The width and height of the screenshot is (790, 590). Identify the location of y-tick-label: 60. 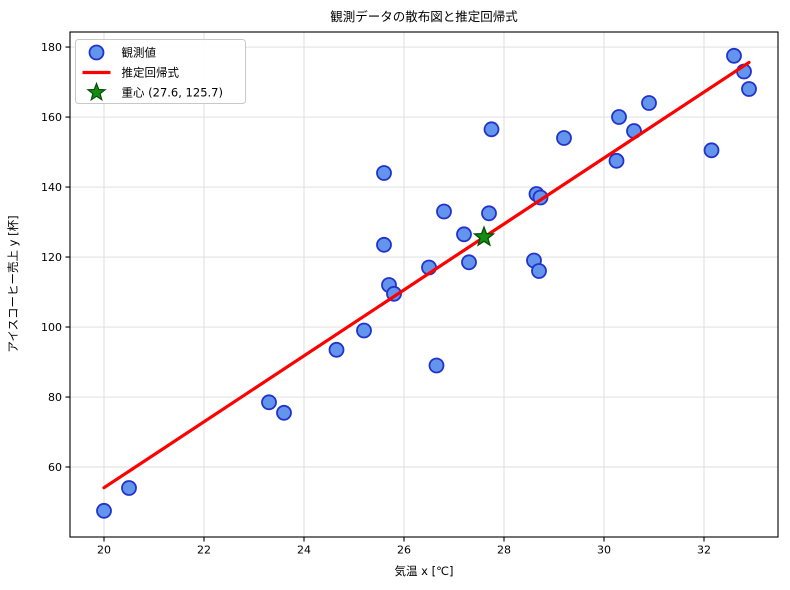
(55, 467).